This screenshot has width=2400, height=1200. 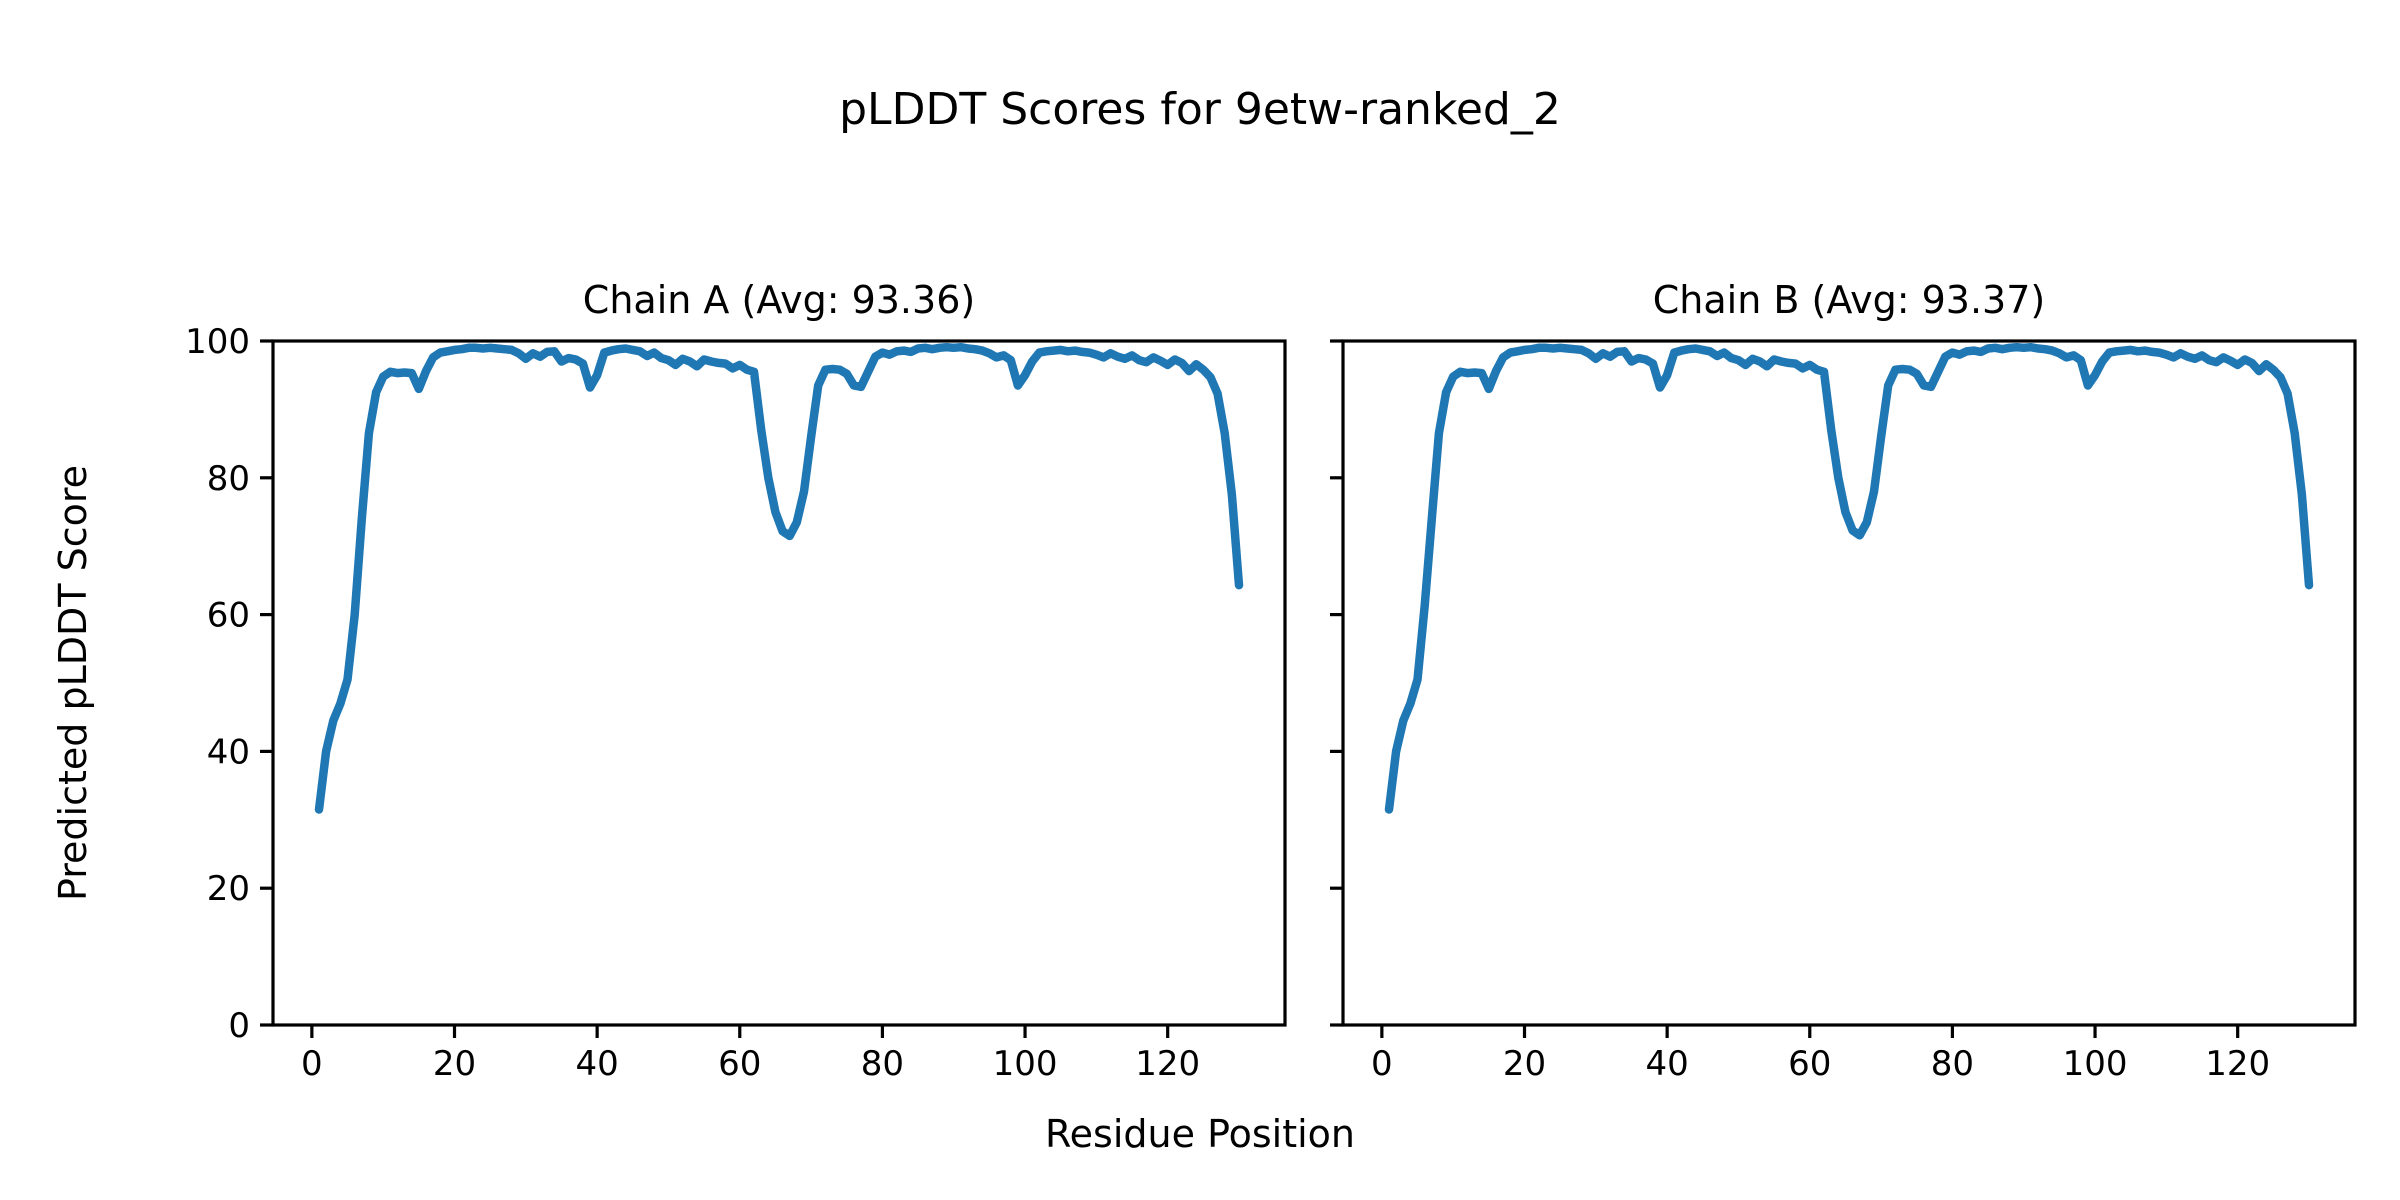 What do you see at coordinates (239, 1026) in the screenshot?
I see `y-tick-label: 0` at bounding box center [239, 1026].